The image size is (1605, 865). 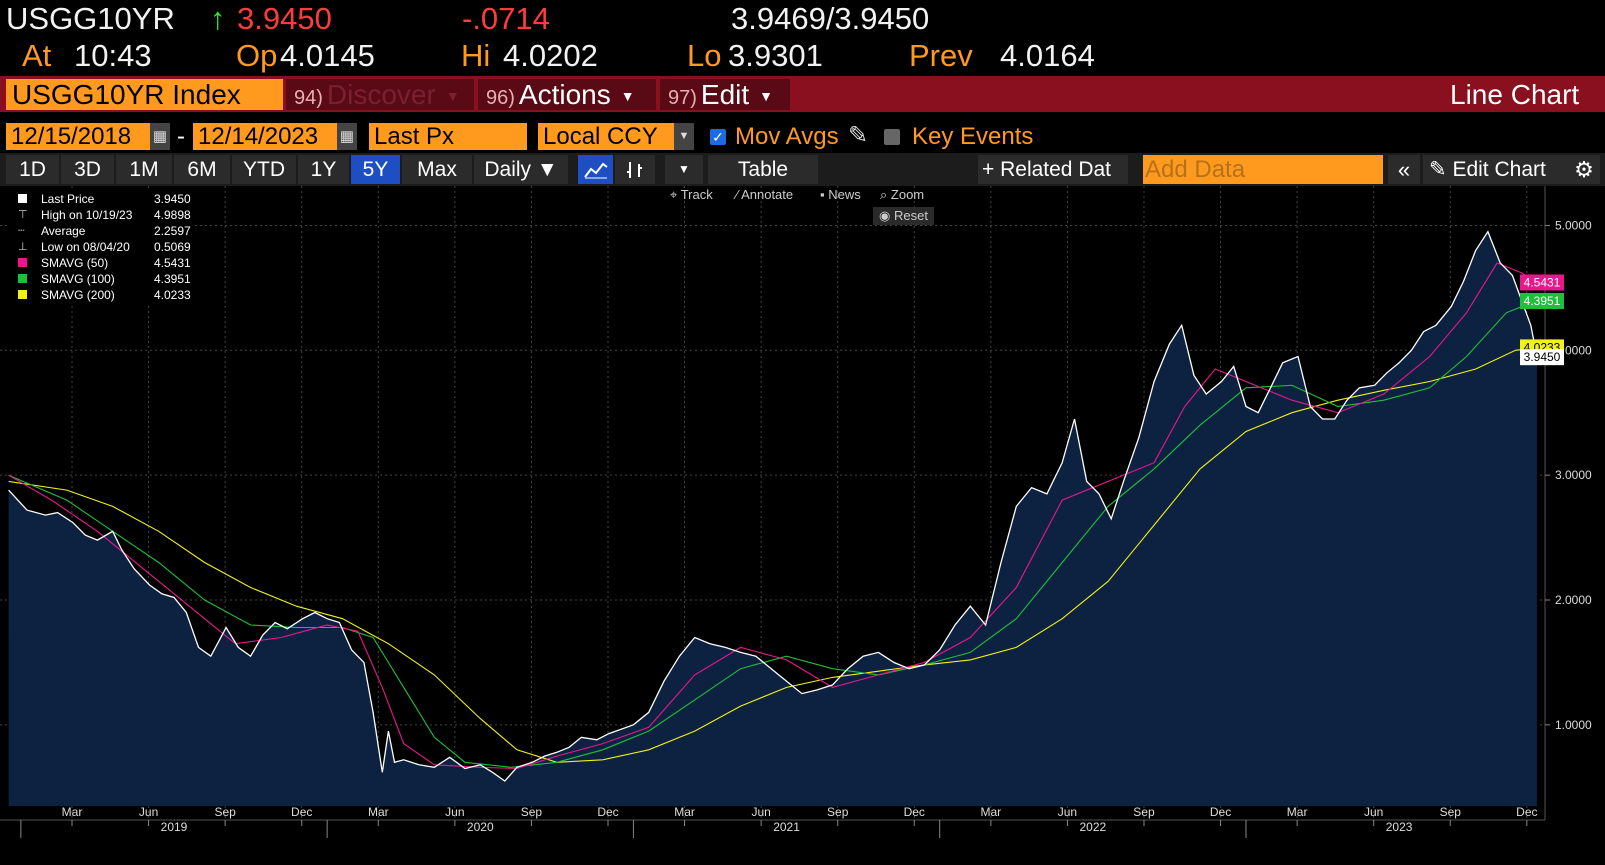 What do you see at coordinates (87, 215) in the screenshot?
I see `legend-label: High on 10/19/23` at bounding box center [87, 215].